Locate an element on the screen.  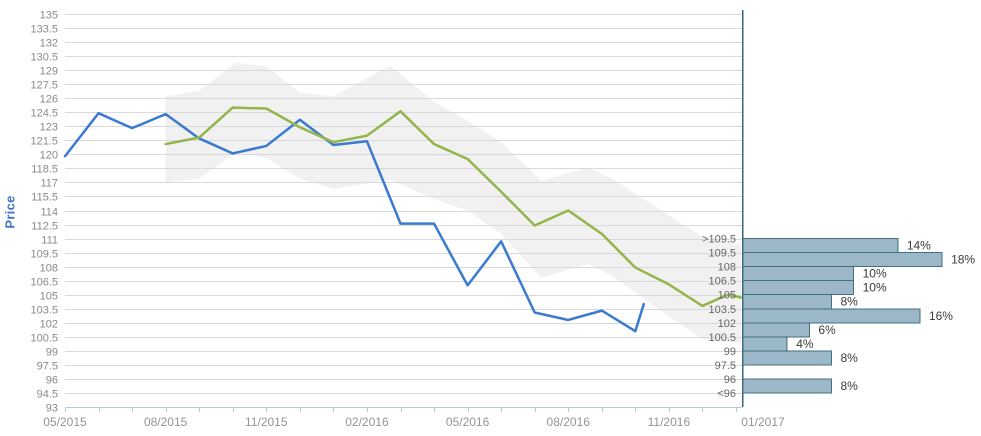
histogram-bin-label: 100.5 is located at coordinates (722, 338).